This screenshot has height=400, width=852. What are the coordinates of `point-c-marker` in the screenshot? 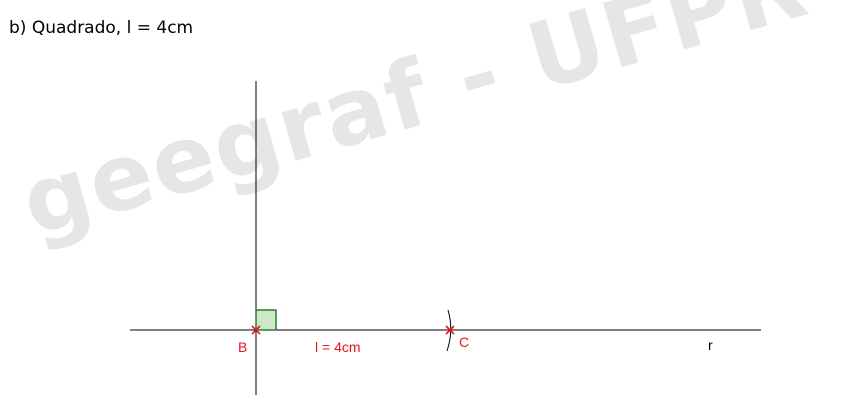 It's located at (450, 330).